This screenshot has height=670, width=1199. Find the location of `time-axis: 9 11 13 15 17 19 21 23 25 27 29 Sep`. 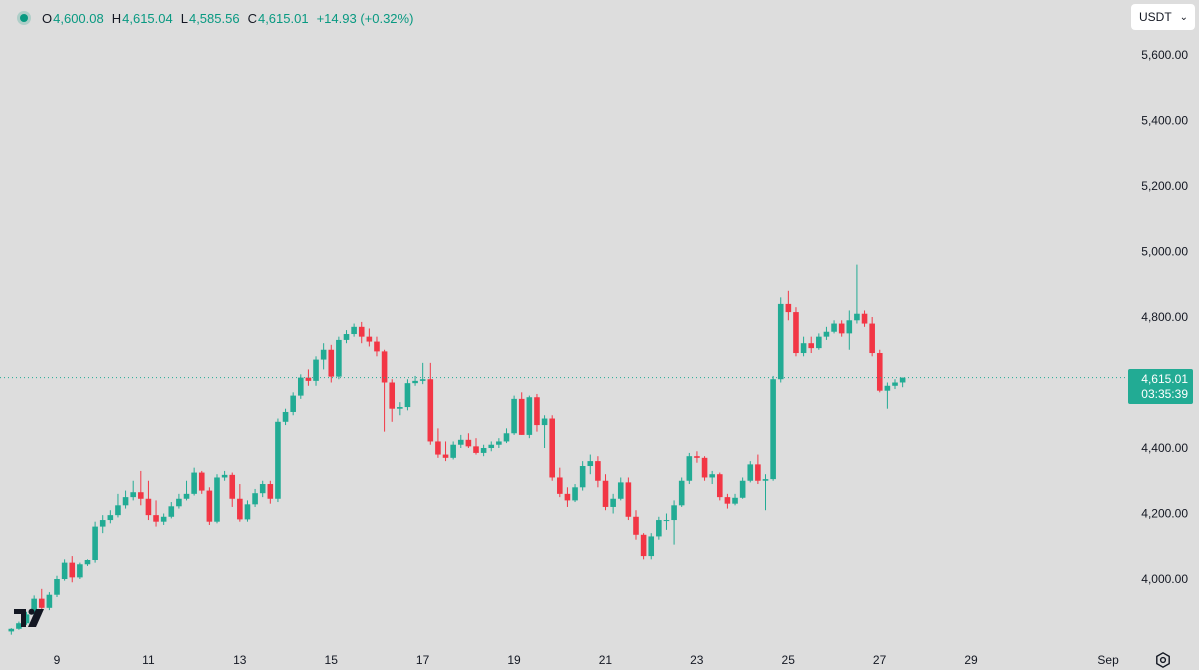

time-axis: 9 11 13 15 17 19 21 23 25 27 29 Sep is located at coordinates (586, 660).